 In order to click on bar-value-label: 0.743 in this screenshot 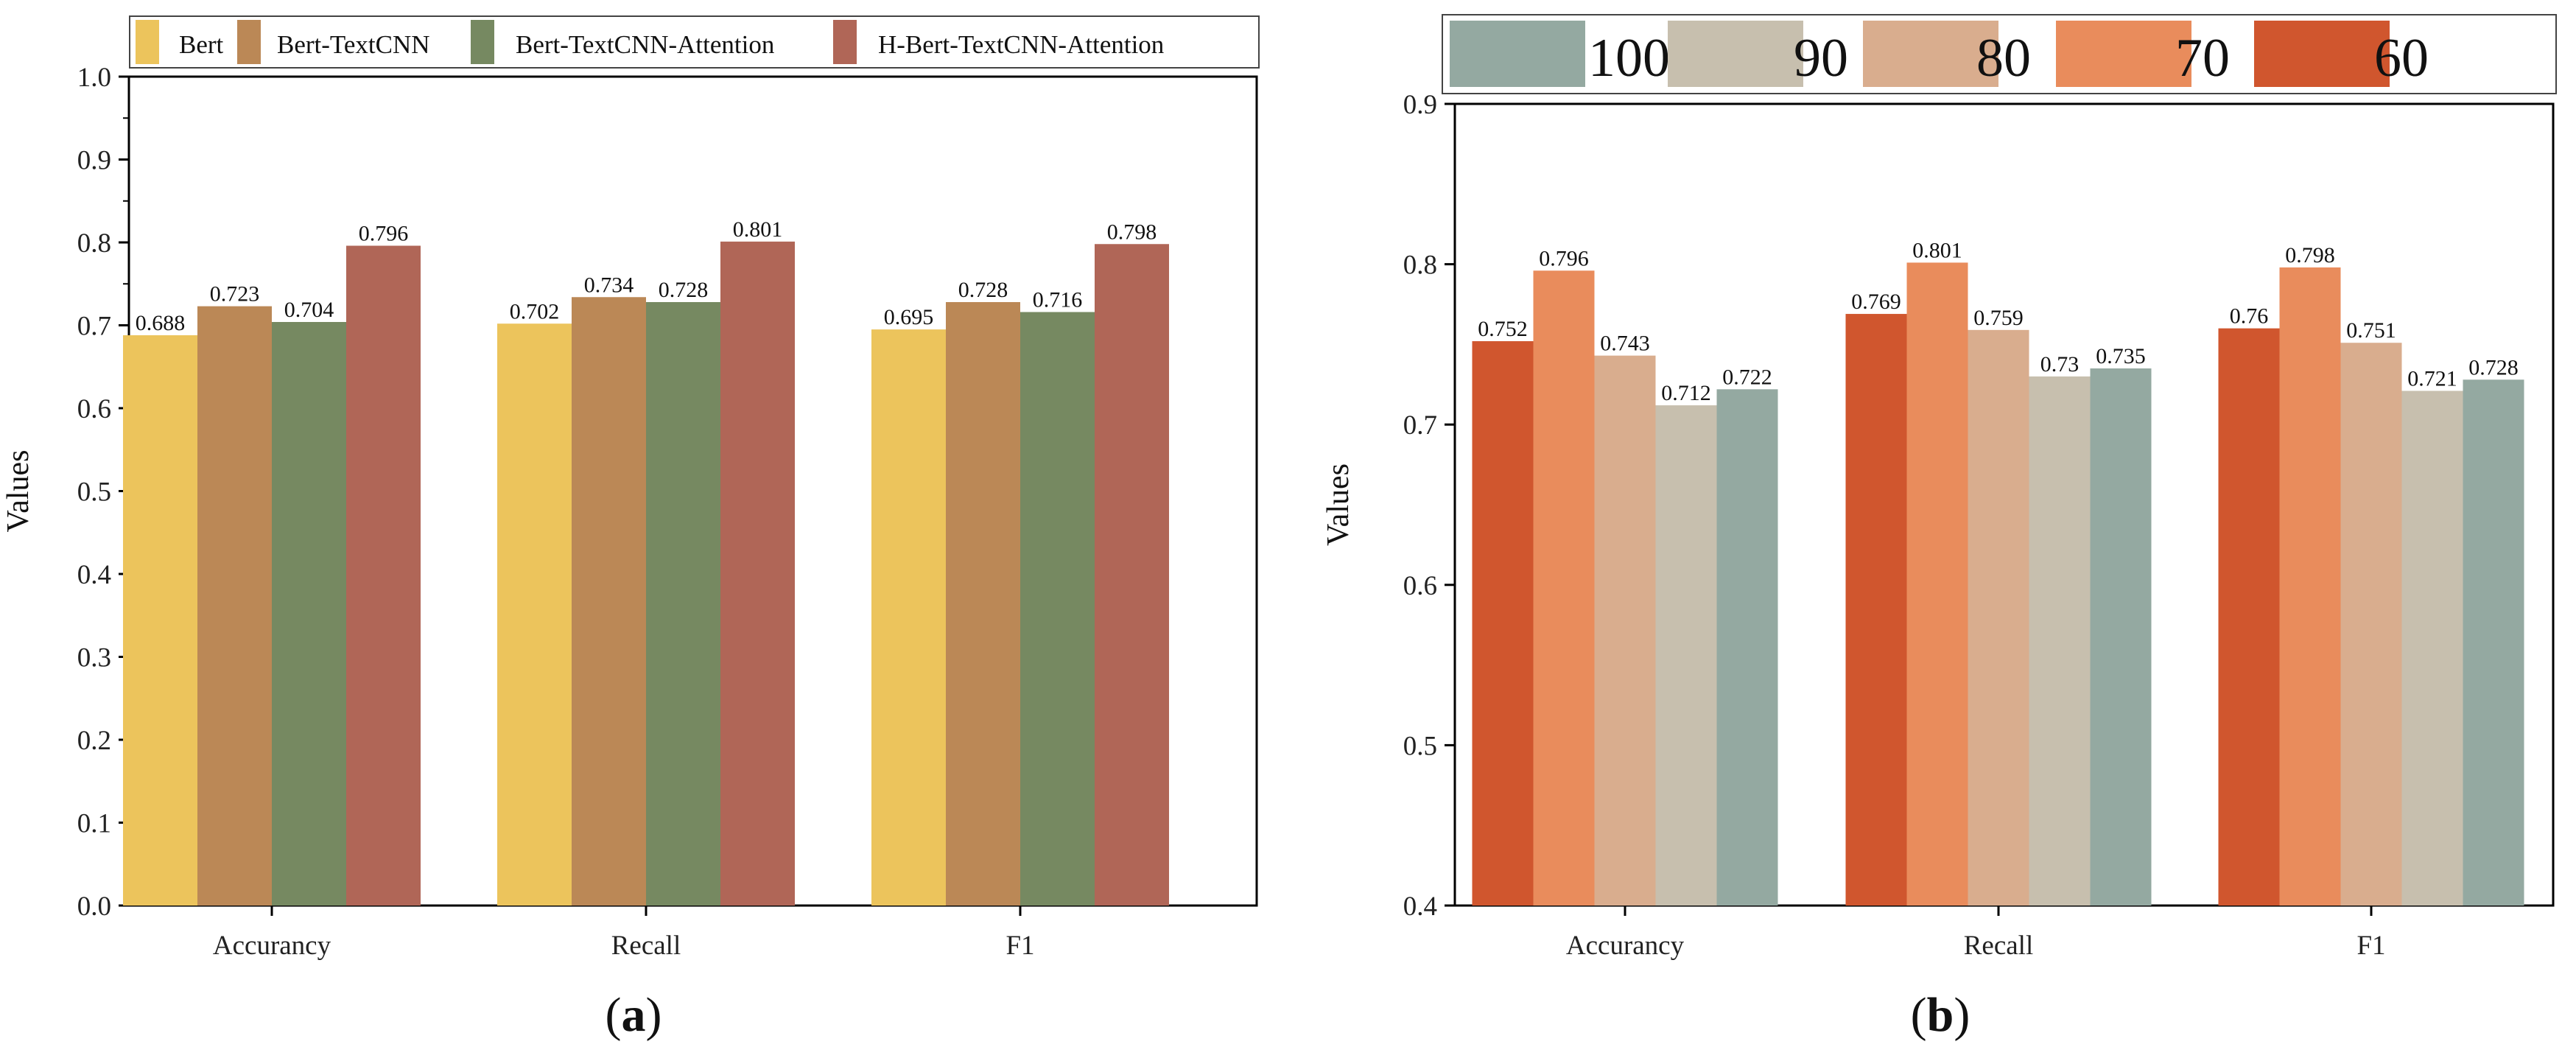, I will do `click(1625, 344)`.